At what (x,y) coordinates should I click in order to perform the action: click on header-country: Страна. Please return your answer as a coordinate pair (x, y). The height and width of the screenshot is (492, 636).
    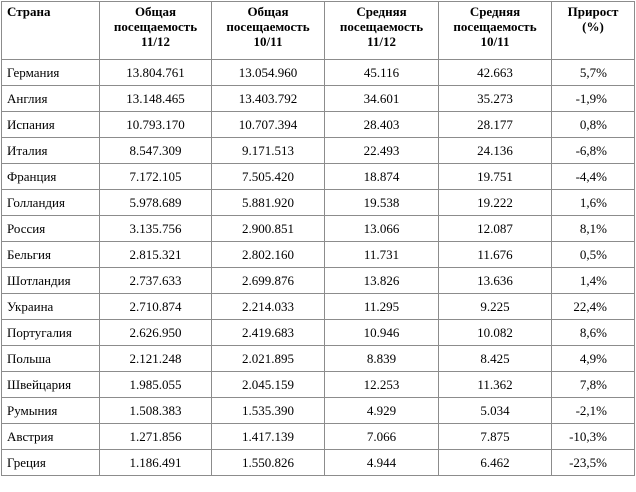
    Looking at the image, I should click on (50, 30).